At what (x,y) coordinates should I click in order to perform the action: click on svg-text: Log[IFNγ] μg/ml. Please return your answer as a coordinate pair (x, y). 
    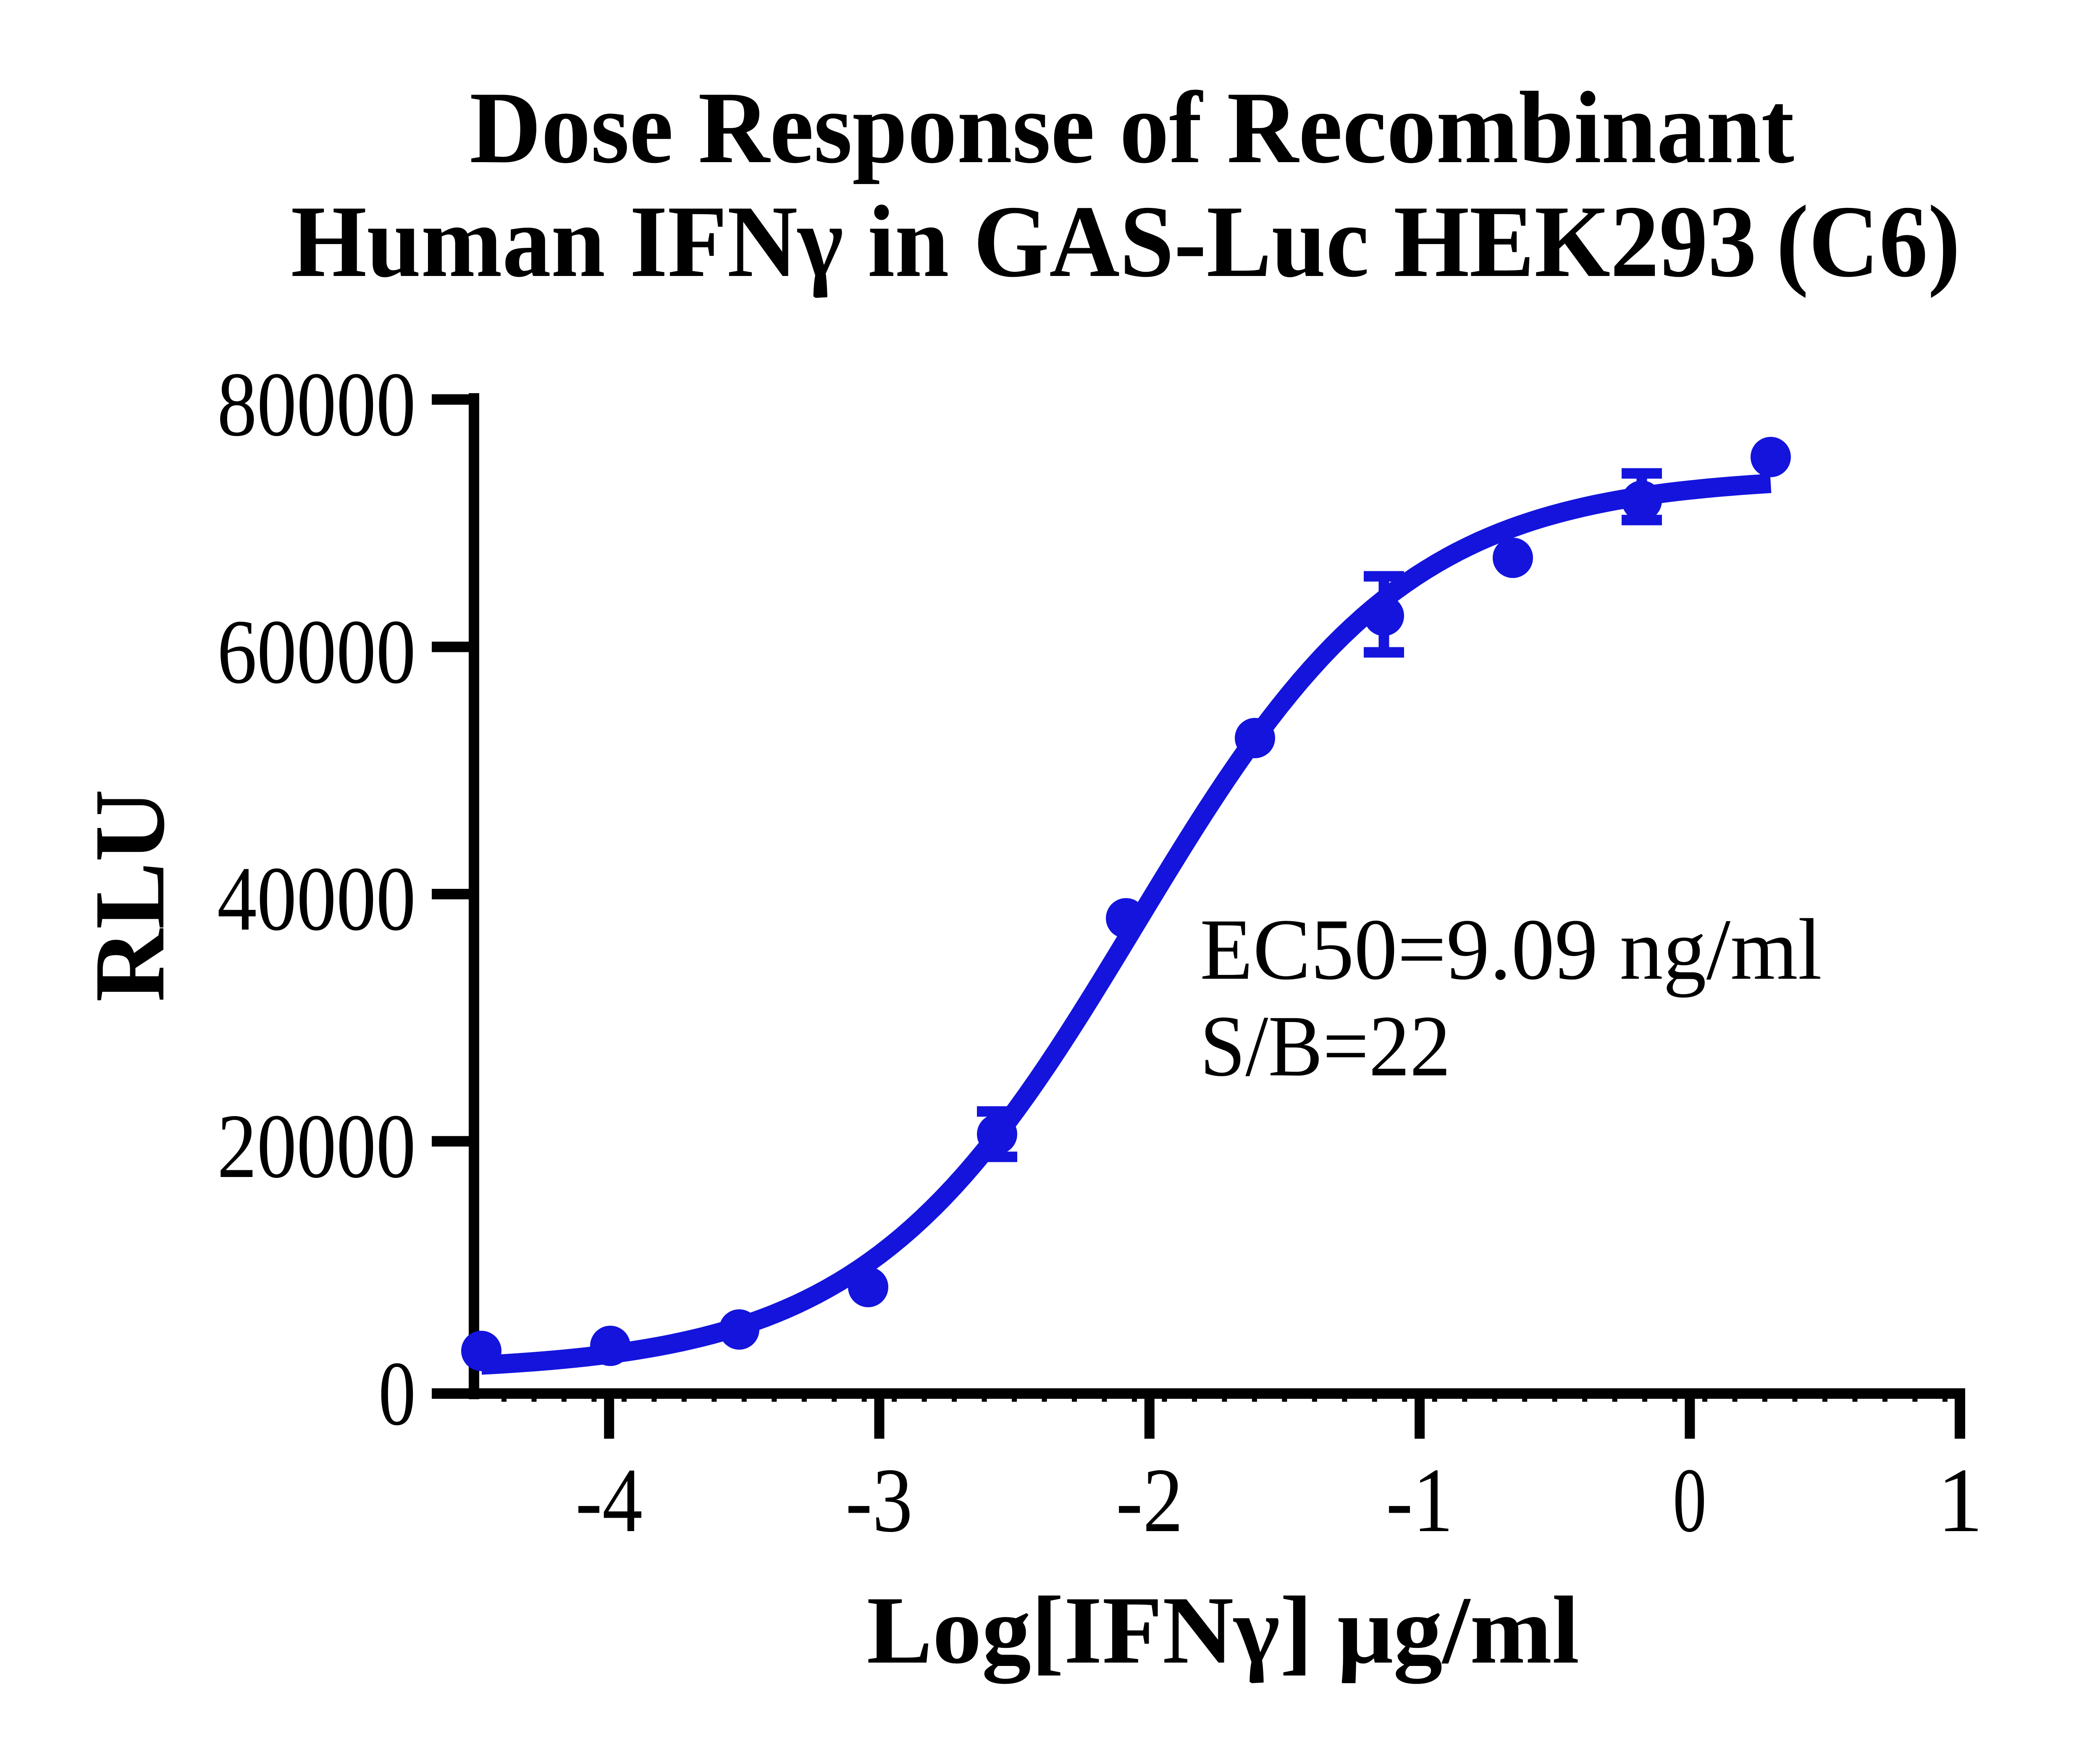
    Looking at the image, I should click on (1223, 1630).